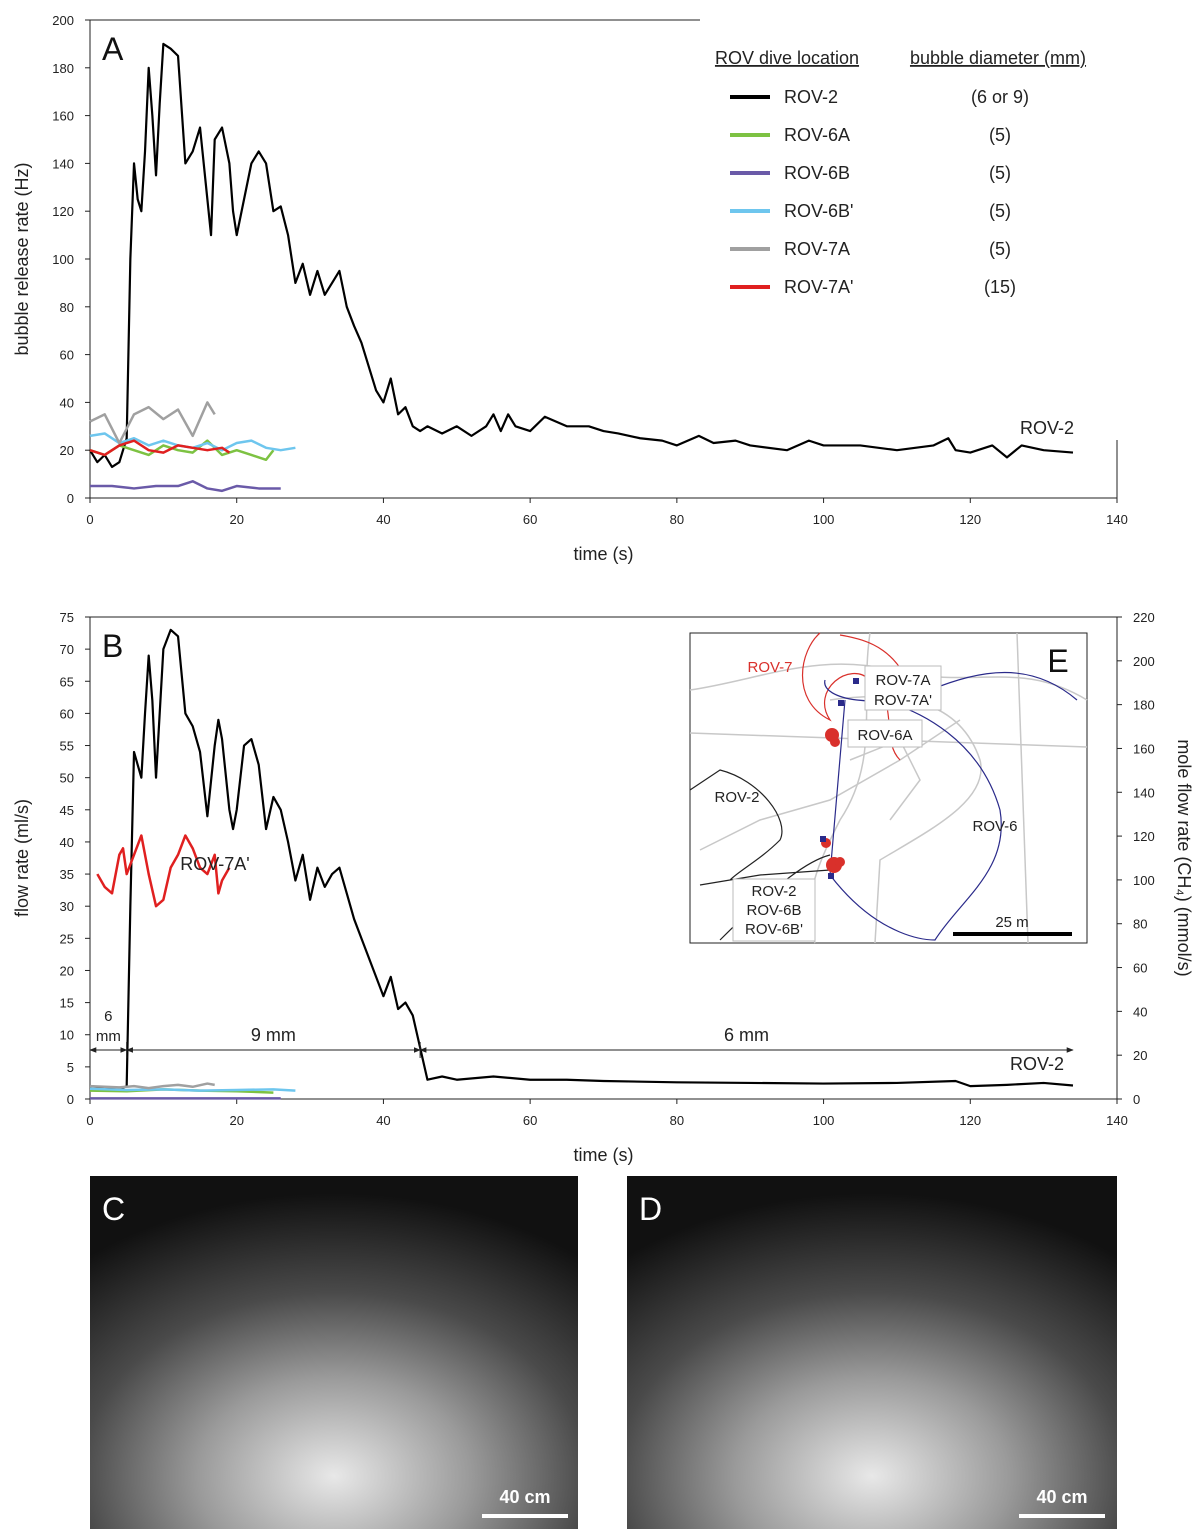 This screenshot has width=1194, height=1534. I want to click on panel-letter: C, so click(113, 1209).